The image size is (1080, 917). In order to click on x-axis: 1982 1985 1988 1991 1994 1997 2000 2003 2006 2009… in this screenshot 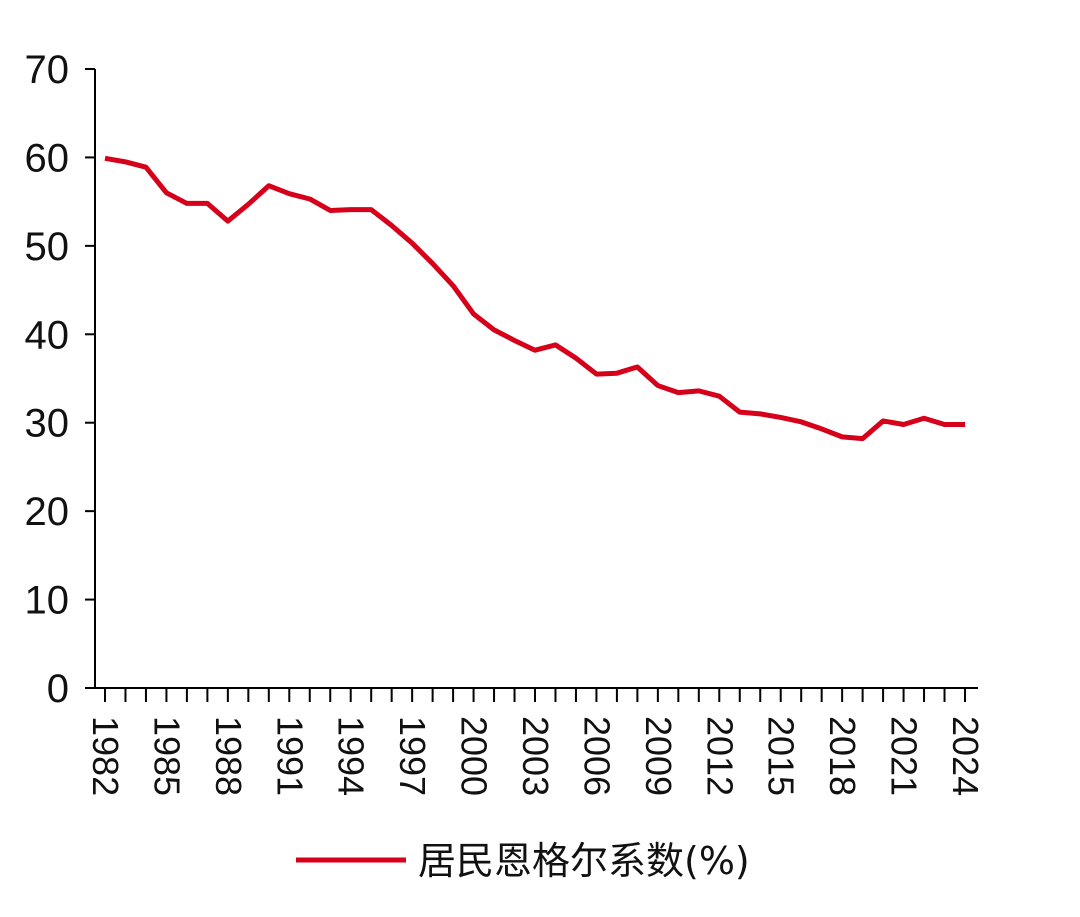, I will do `click(535, 741)`.